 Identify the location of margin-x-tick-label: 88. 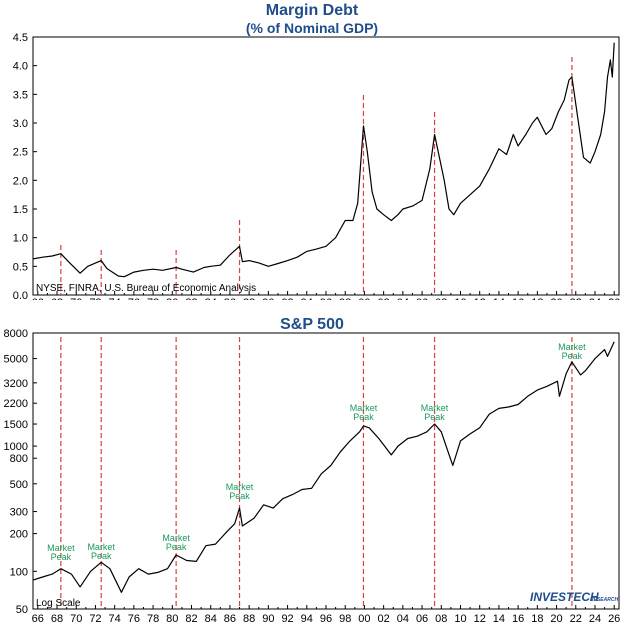
(249, 298).